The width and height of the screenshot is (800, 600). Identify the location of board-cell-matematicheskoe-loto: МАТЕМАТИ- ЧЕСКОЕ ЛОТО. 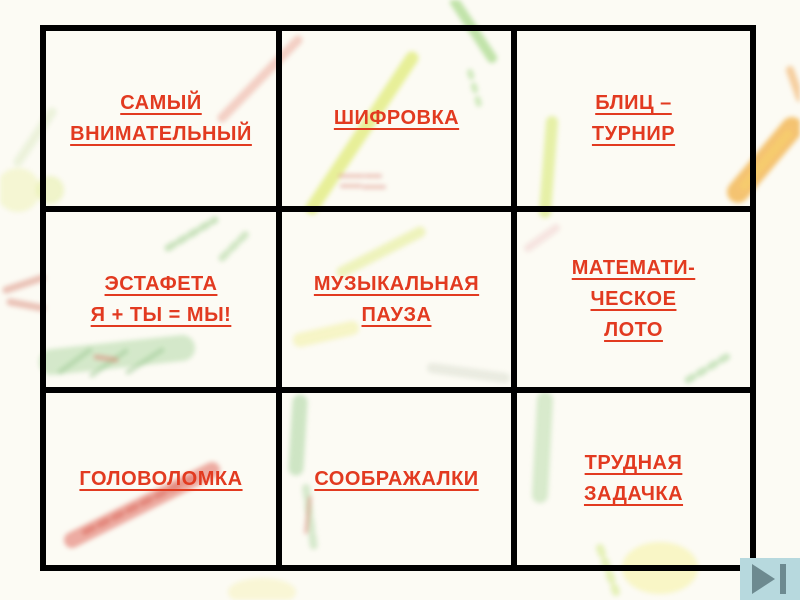
(633, 302).